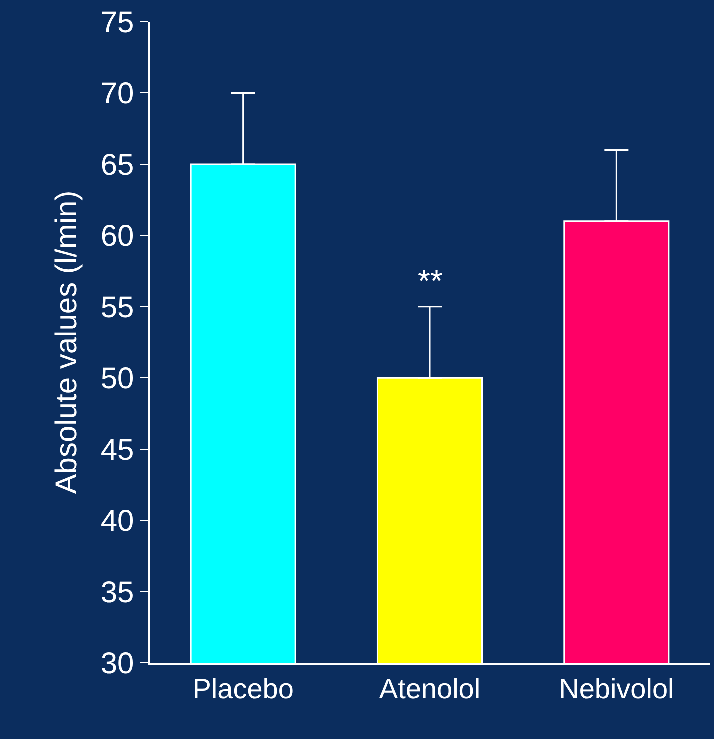  Describe the element at coordinates (117, 237) in the screenshot. I see `y-tick-label: 60` at that location.